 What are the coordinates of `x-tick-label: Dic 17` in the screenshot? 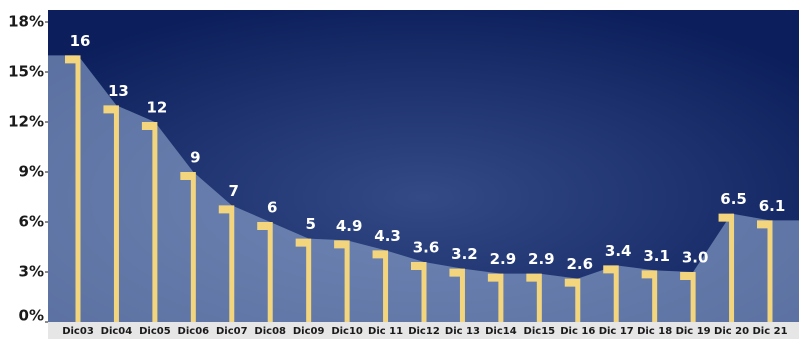 It's located at (616, 331).